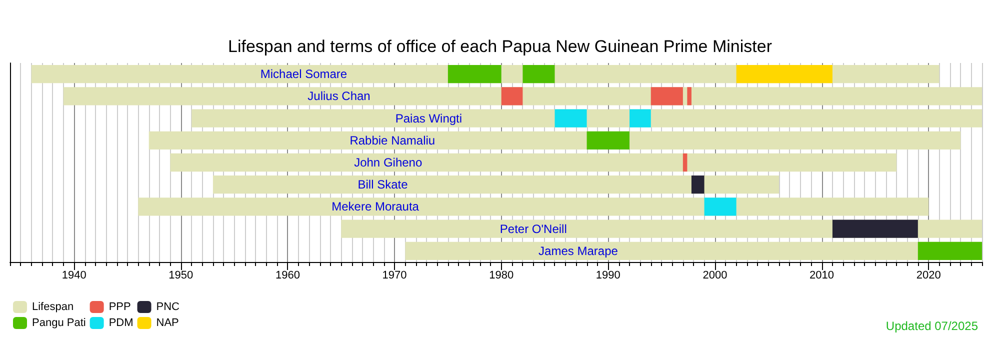  I want to click on y-tick-label: Michael Somare, so click(304, 74).